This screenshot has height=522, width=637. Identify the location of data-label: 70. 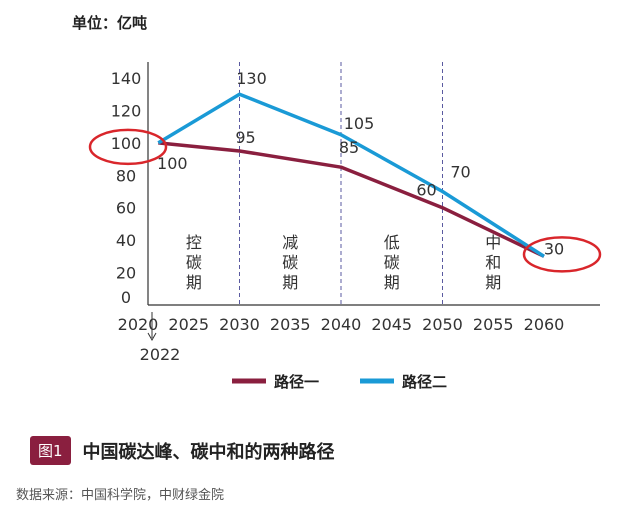
(460, 172).